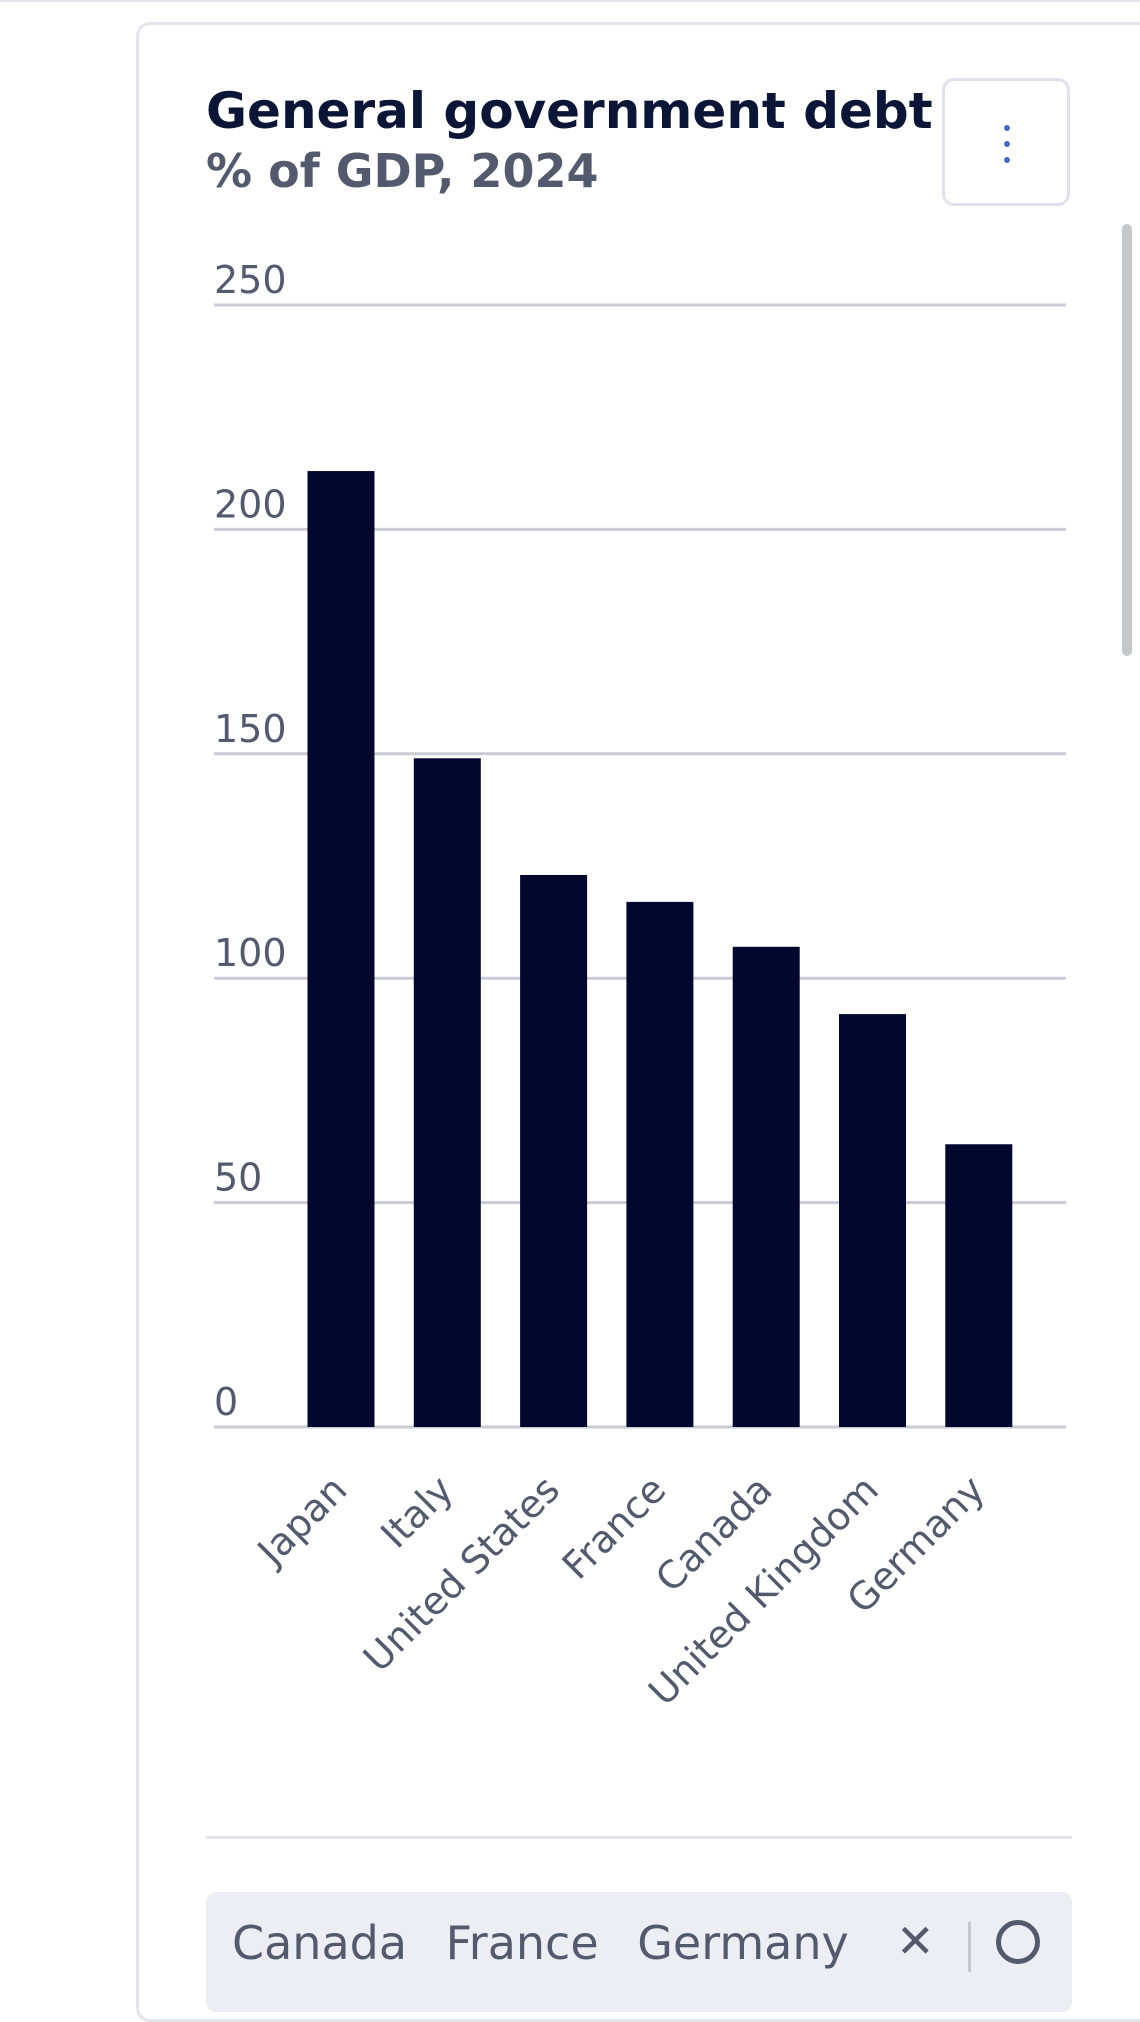  Describe the element at coordinates (447, 1092) in the screenshot. I see `bar-italy` at that location.